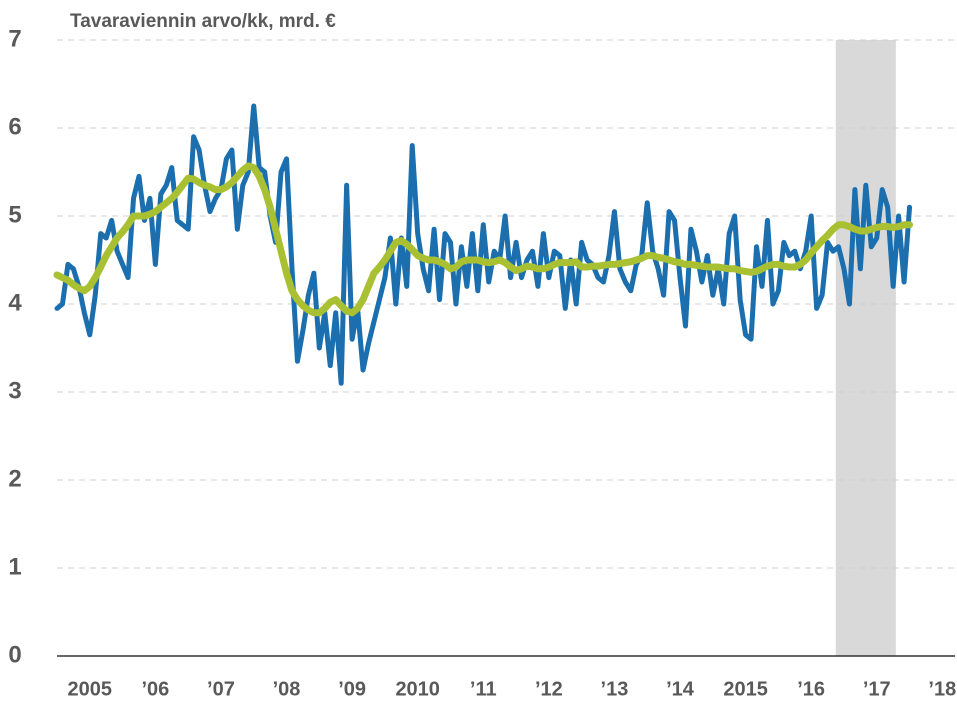  I want to click on x-tick-label: 2015, so click(745, 689).